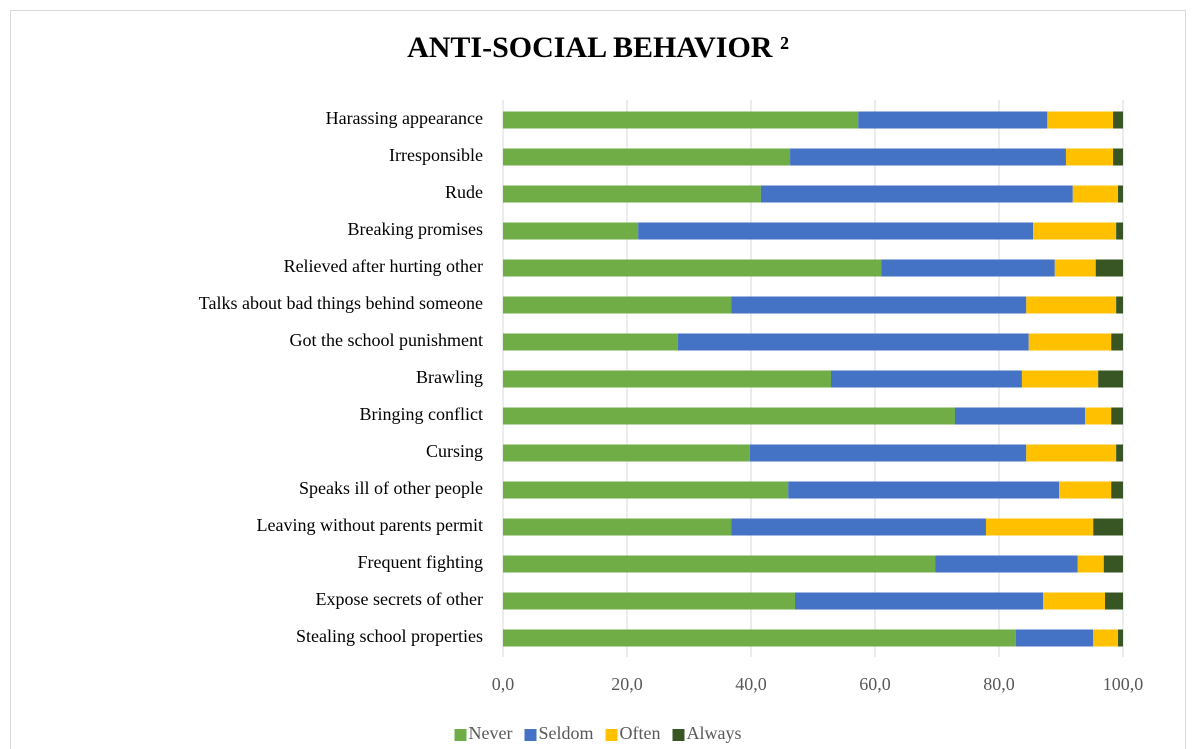 The width and height of the screenshot is (1196, 749). Describe the element at coordinates (404, 118) in the screenshot. I see `y-tick-label: Harassing appearance` at that location.